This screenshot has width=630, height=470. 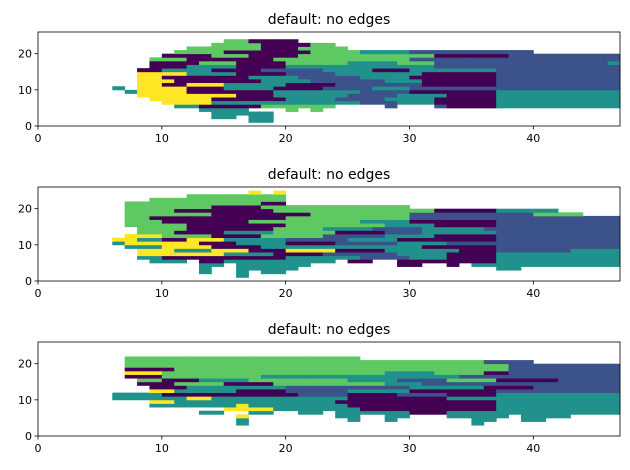 I want to click on x-tick-label: 10, so click(x=162, y=293).